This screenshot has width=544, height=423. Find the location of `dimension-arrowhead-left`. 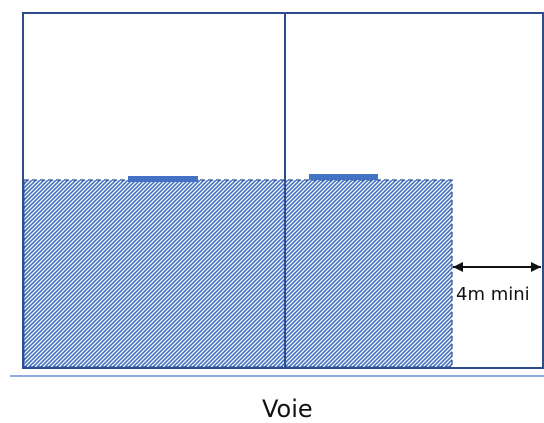

dimension-arrowhead-left is located at coordinates (458, 267).